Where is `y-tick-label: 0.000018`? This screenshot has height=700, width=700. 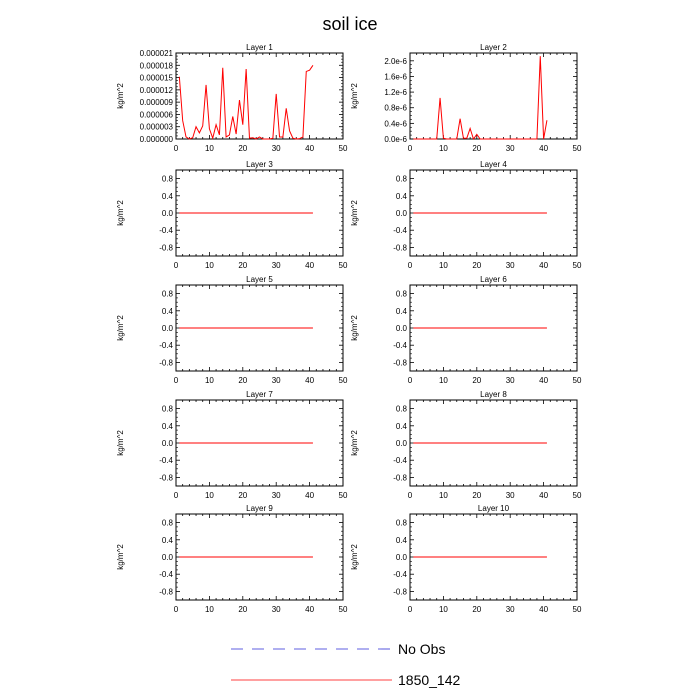 y-tick-label: 0.000018 is located at coordinates (157, 65).